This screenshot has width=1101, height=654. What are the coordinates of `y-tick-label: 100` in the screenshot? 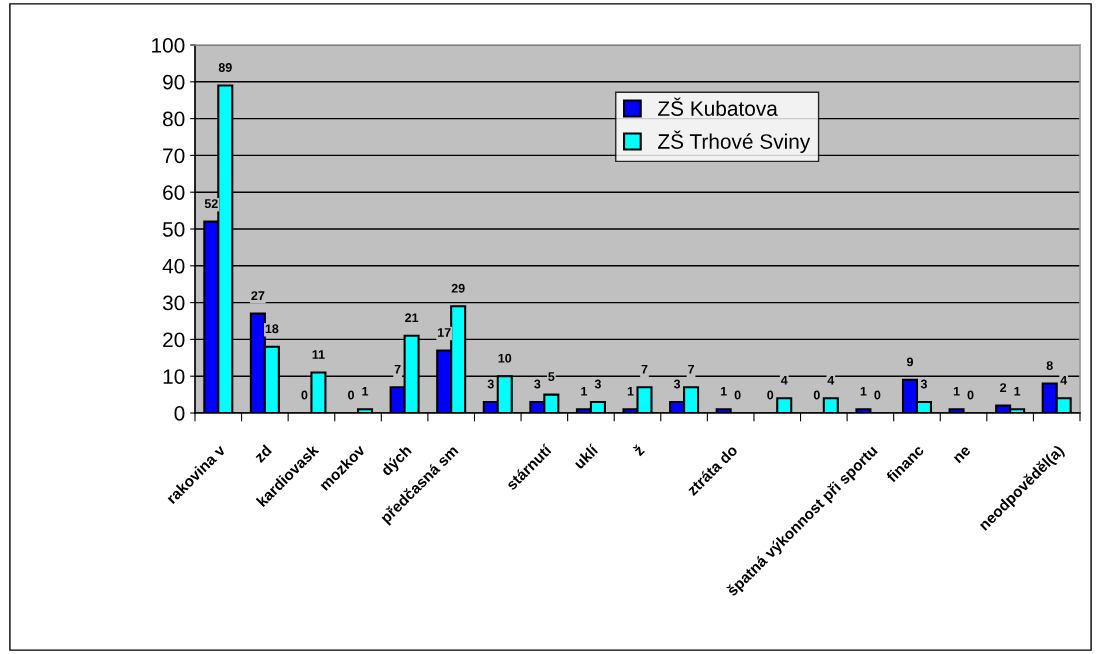 It's located at (168, 45).